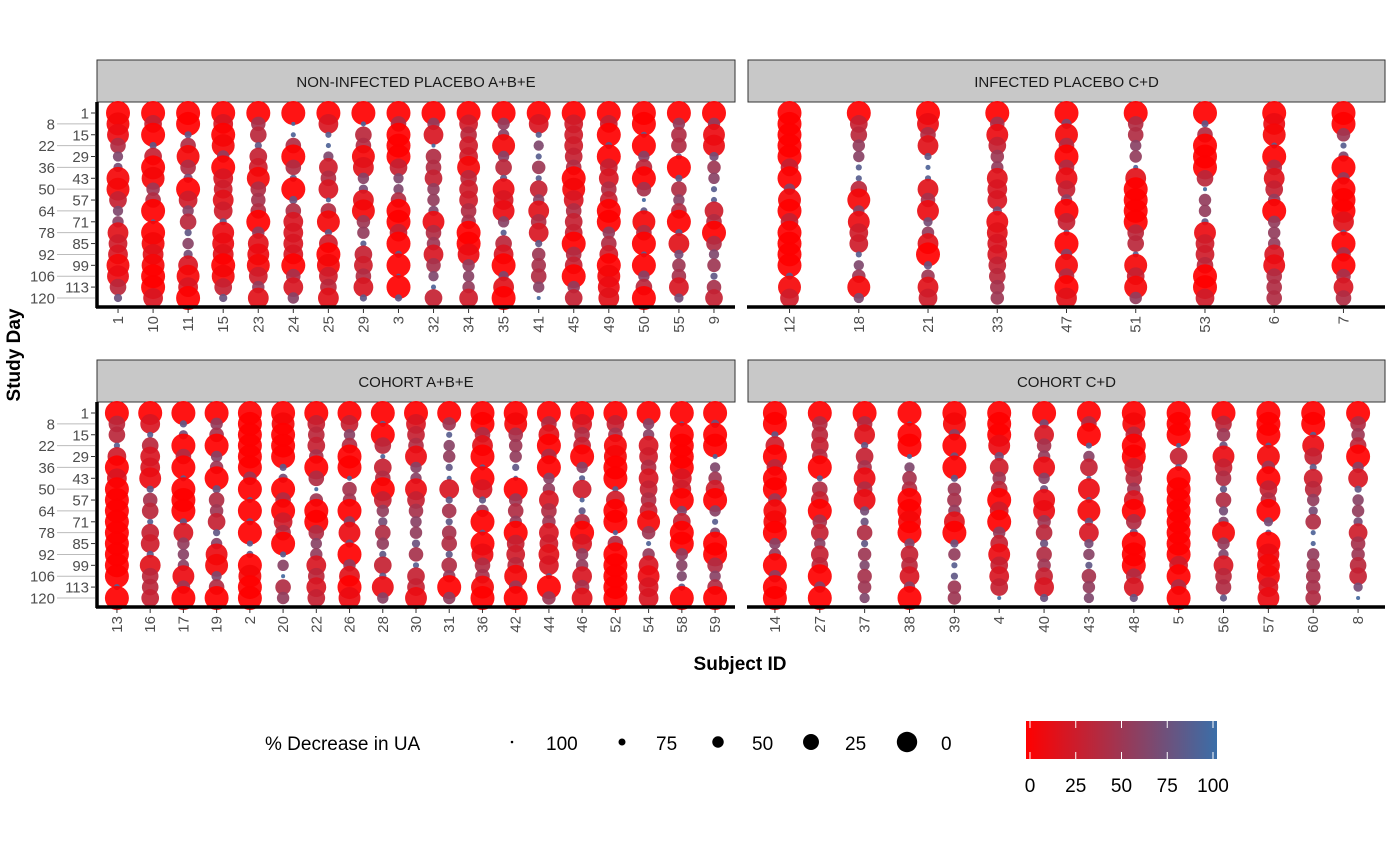 The image size is (1400, 866). What do you see at coordinates (731, 743) in the screenshot?
I see `size-legend: 100 75 50 25 0` at bounding box center [731, 743].